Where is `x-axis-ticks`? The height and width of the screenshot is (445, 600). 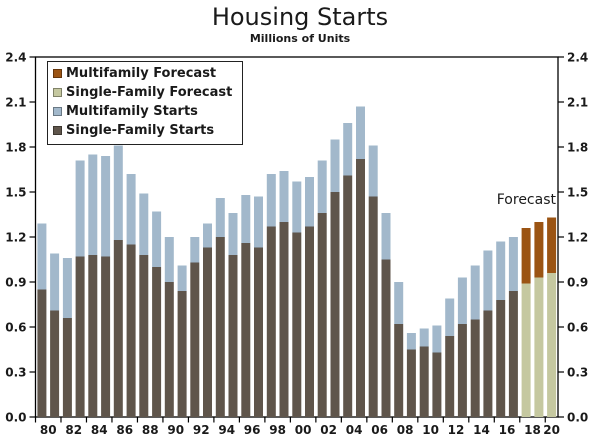 x-axis-ticks is located at coordinates (290, 420).